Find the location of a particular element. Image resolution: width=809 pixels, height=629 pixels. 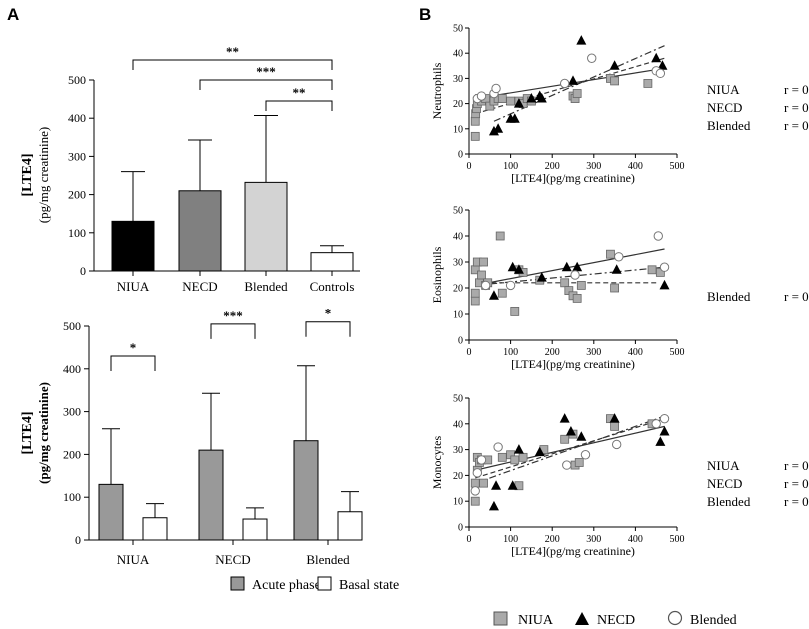

legend-label-blended: Blended is located at coordinates (713, 620).